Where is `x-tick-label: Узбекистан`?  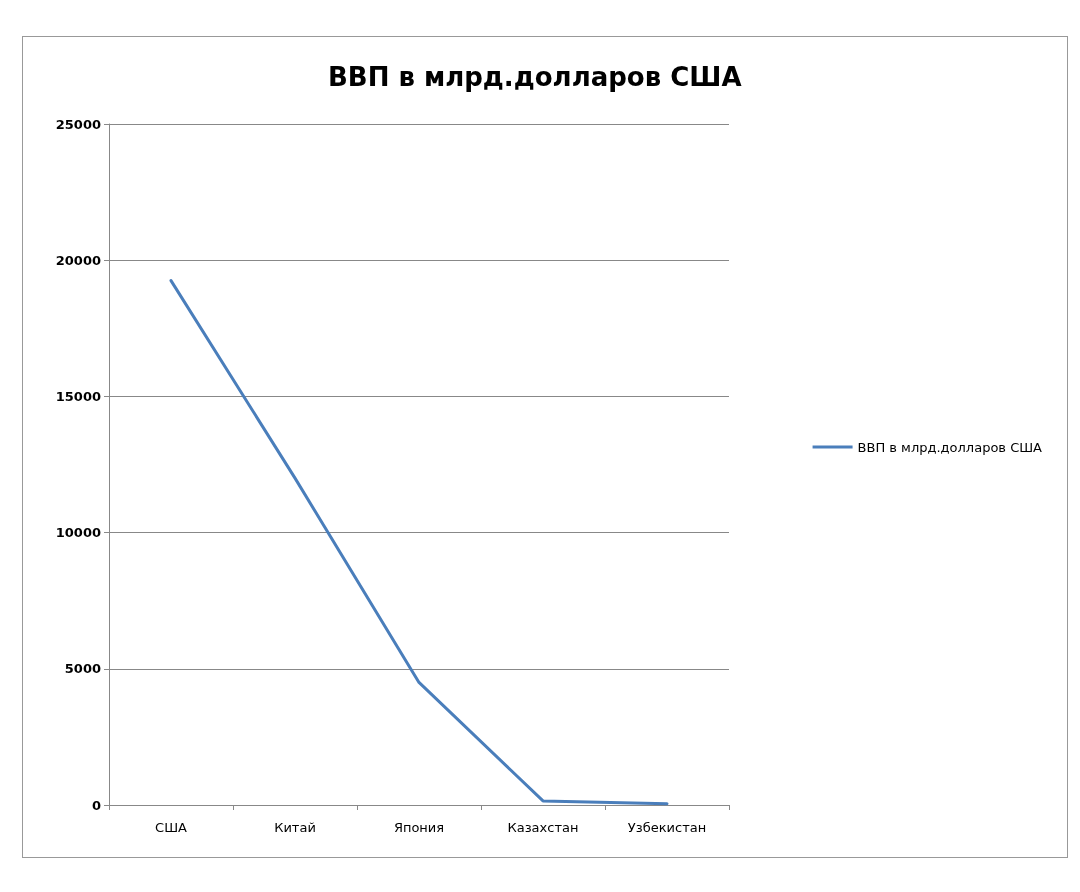 x-tick-label: Узбекистан is located at coordinates (667, 827).